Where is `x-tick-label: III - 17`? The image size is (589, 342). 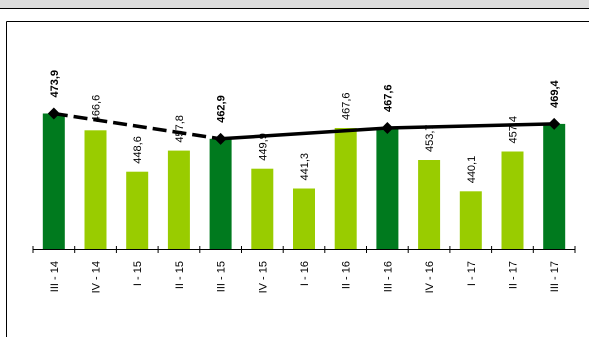
x-tick-label: III - 17 is located at coordinates (555, 276).